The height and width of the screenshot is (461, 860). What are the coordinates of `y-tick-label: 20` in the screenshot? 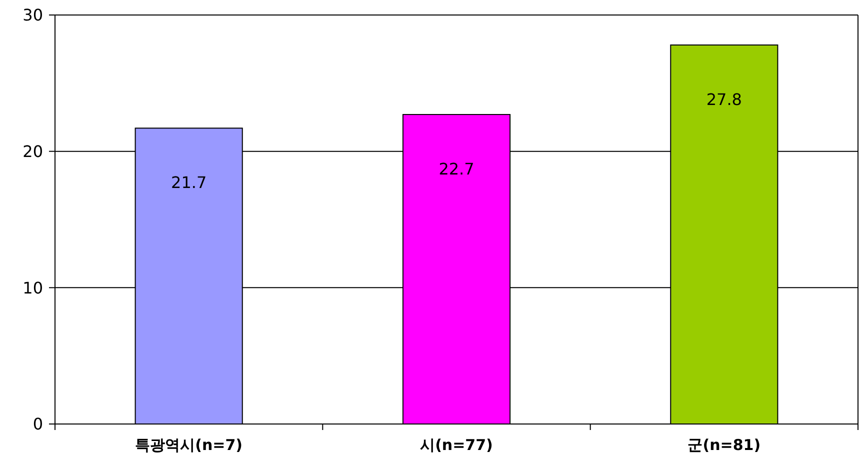 It's located at (32, 151).